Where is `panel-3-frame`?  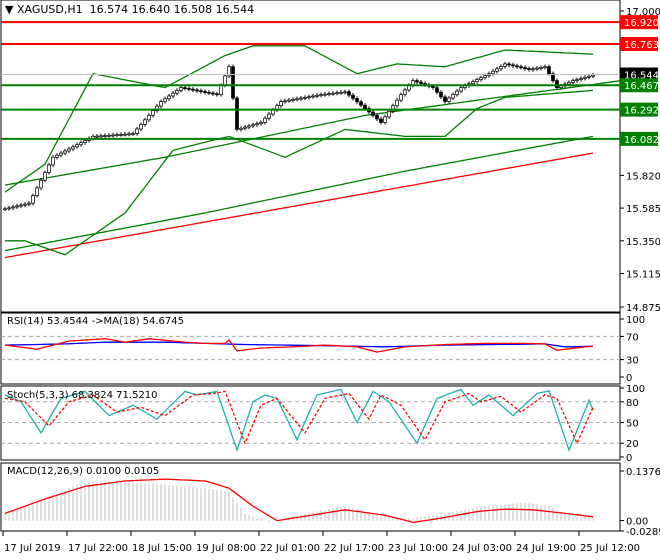
panel-3-frame is located at coordinates (310, 497).